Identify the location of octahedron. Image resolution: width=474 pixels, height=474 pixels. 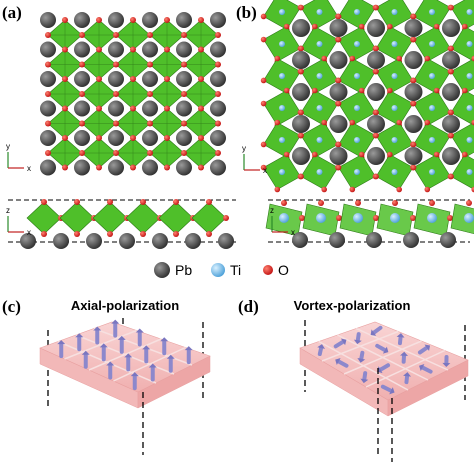
(143, 218).